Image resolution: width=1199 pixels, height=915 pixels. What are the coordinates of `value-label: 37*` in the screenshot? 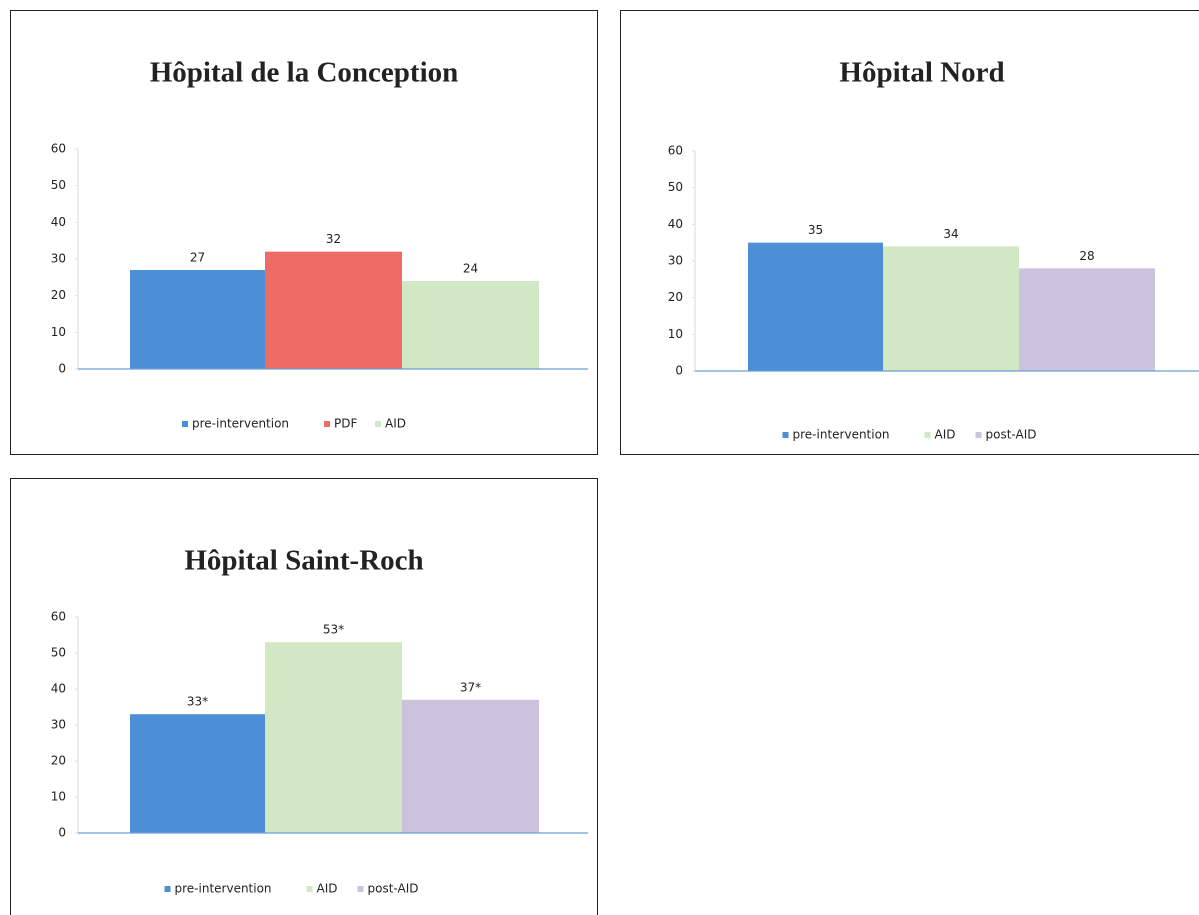 It's located at (470, 687).